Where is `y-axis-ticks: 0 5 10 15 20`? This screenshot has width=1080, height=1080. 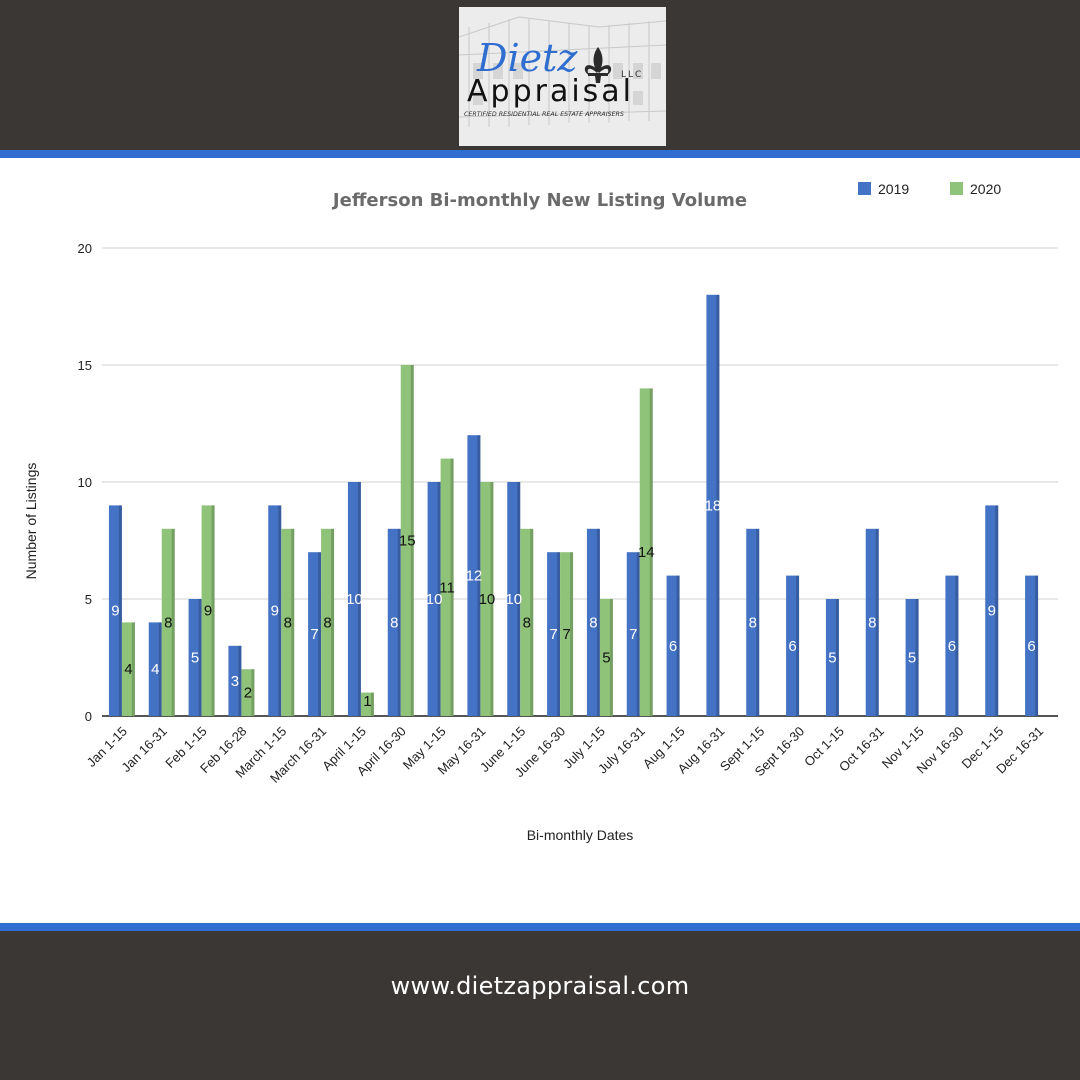
y-axis-ticks: 0 5 10 15 20 is located at coordinates (85, 482).